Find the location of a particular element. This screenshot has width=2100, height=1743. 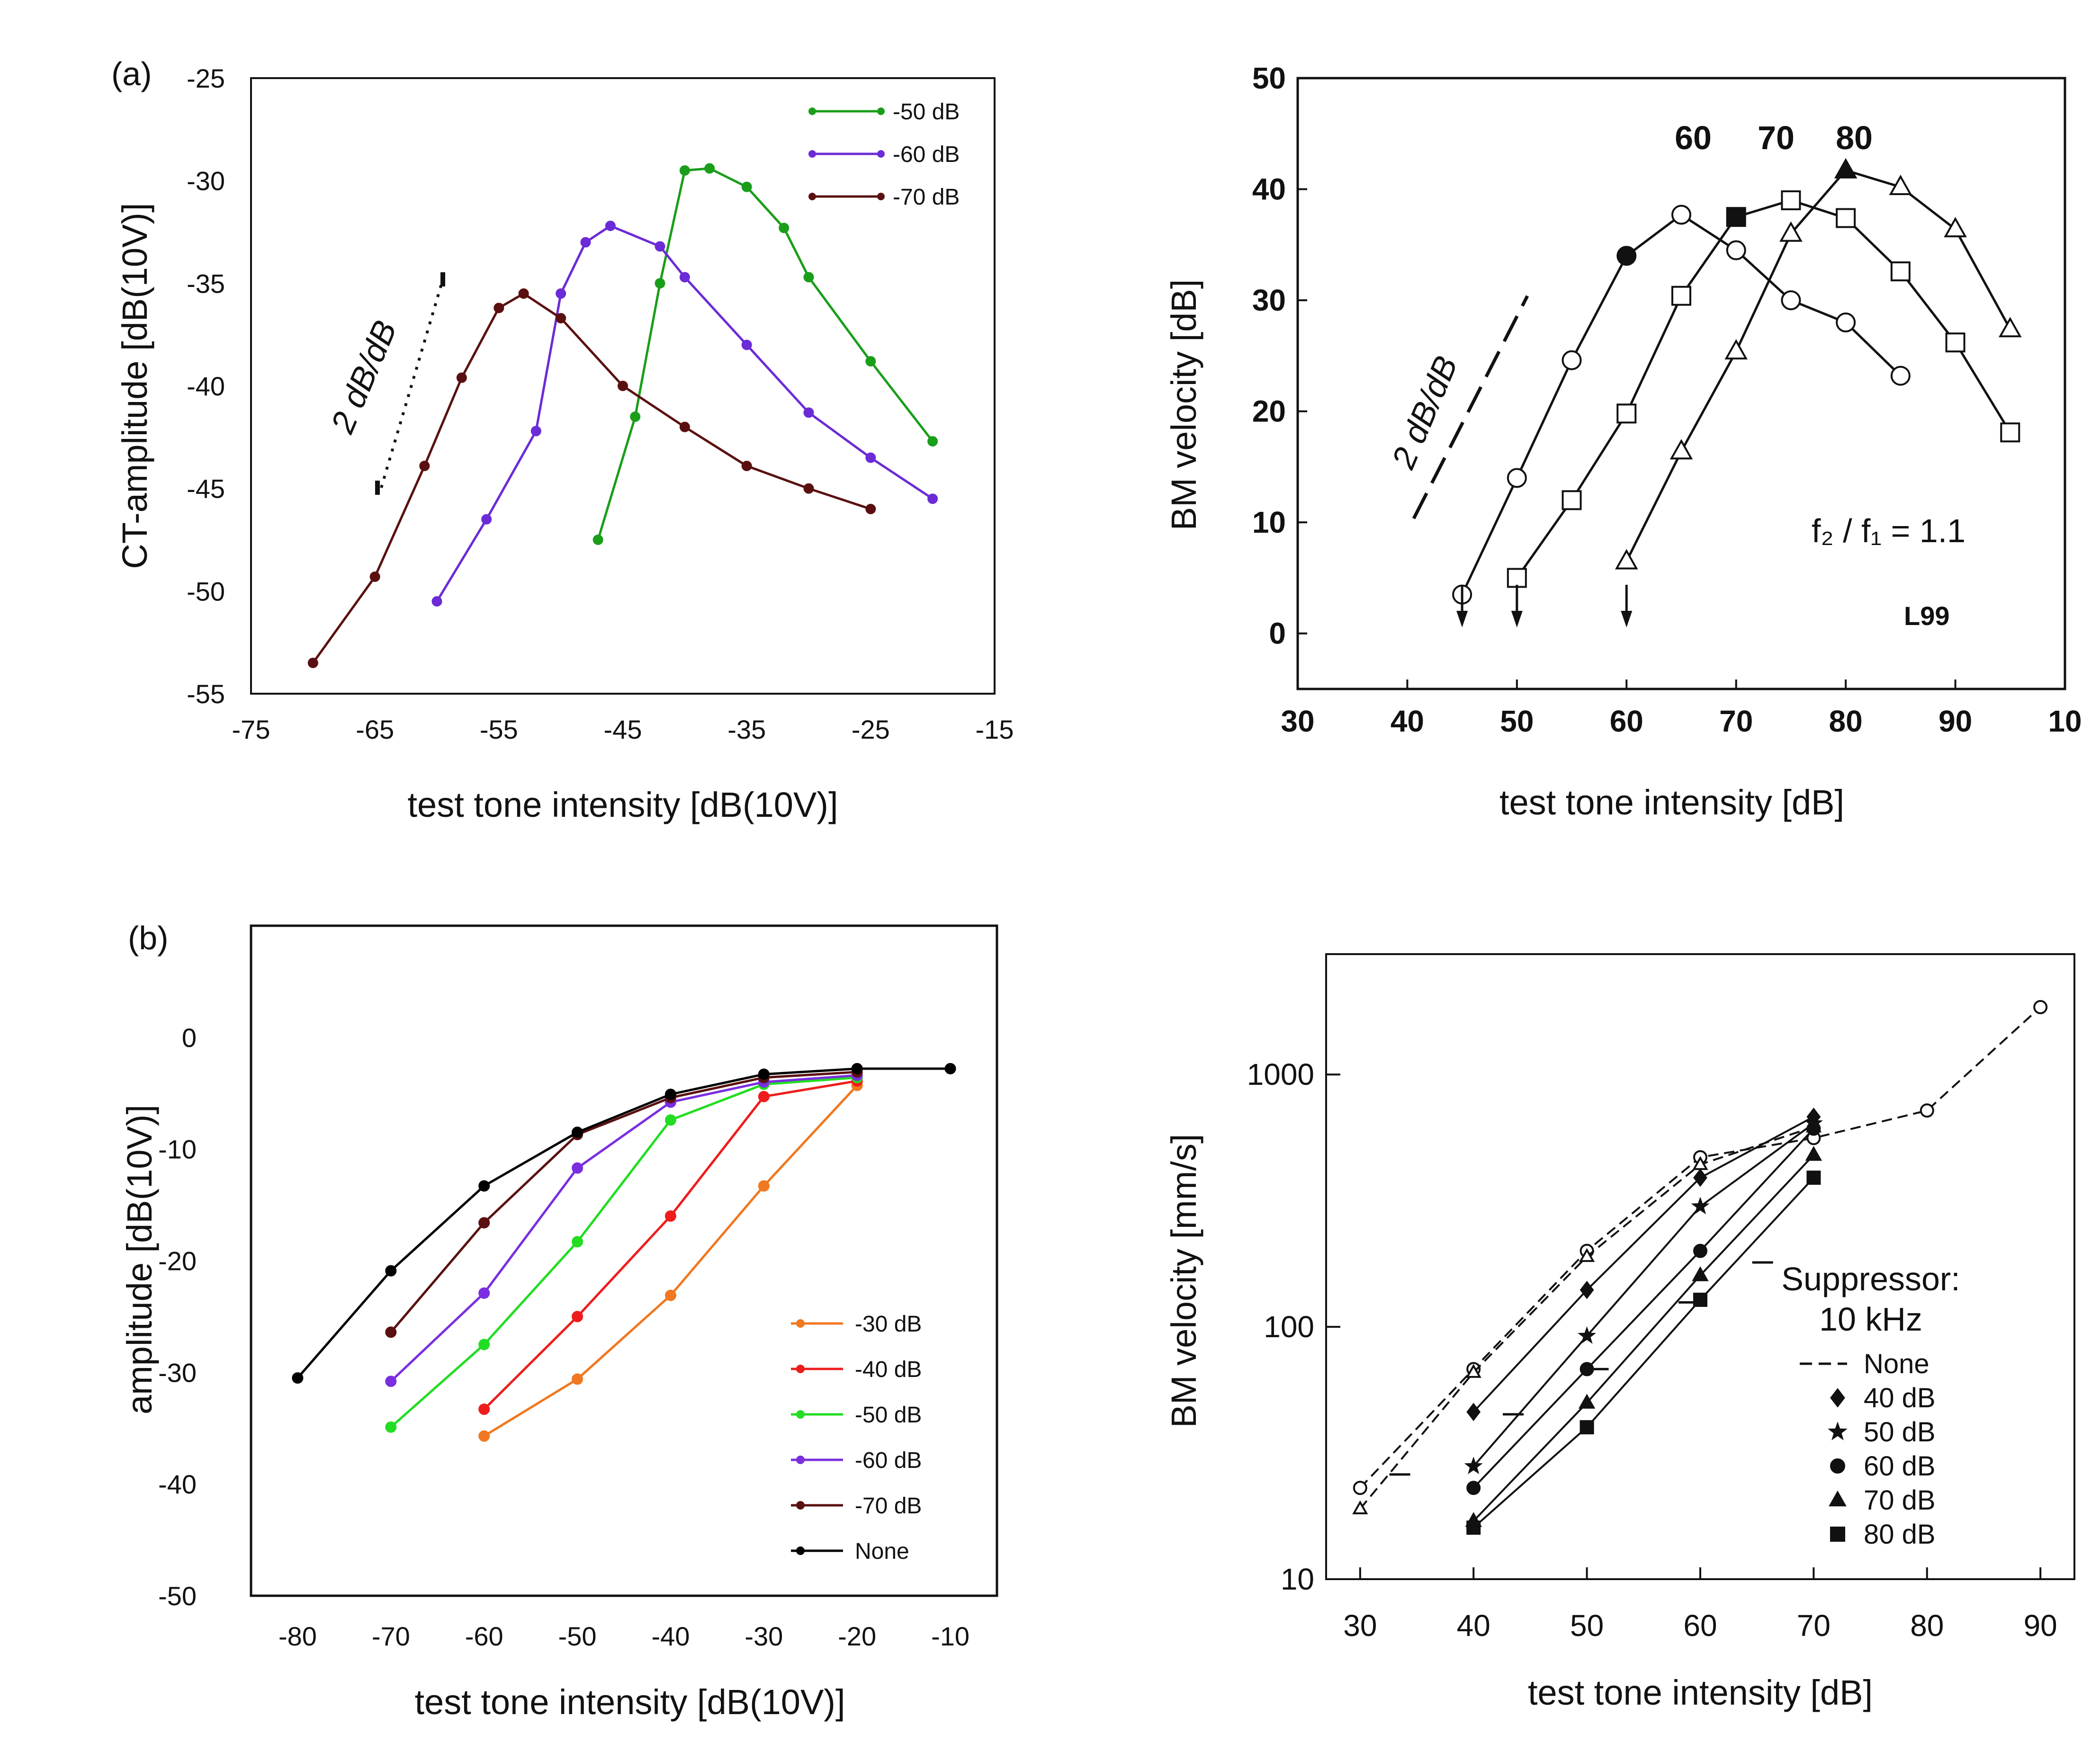

x-tick-label: -65 is located at coordinates (375, 730).